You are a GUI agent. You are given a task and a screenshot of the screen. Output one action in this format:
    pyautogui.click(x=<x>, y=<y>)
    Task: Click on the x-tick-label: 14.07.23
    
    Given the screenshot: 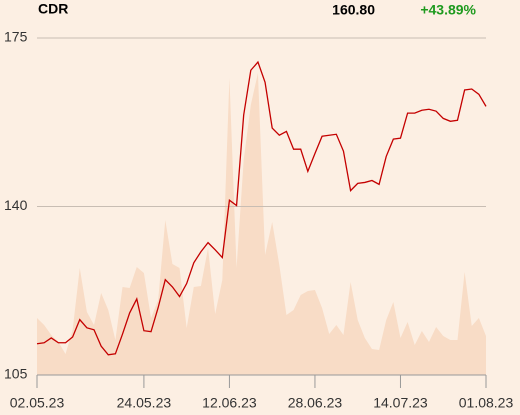 What is the action you would take?
    pyautogui.click(x=400, y=403)
    